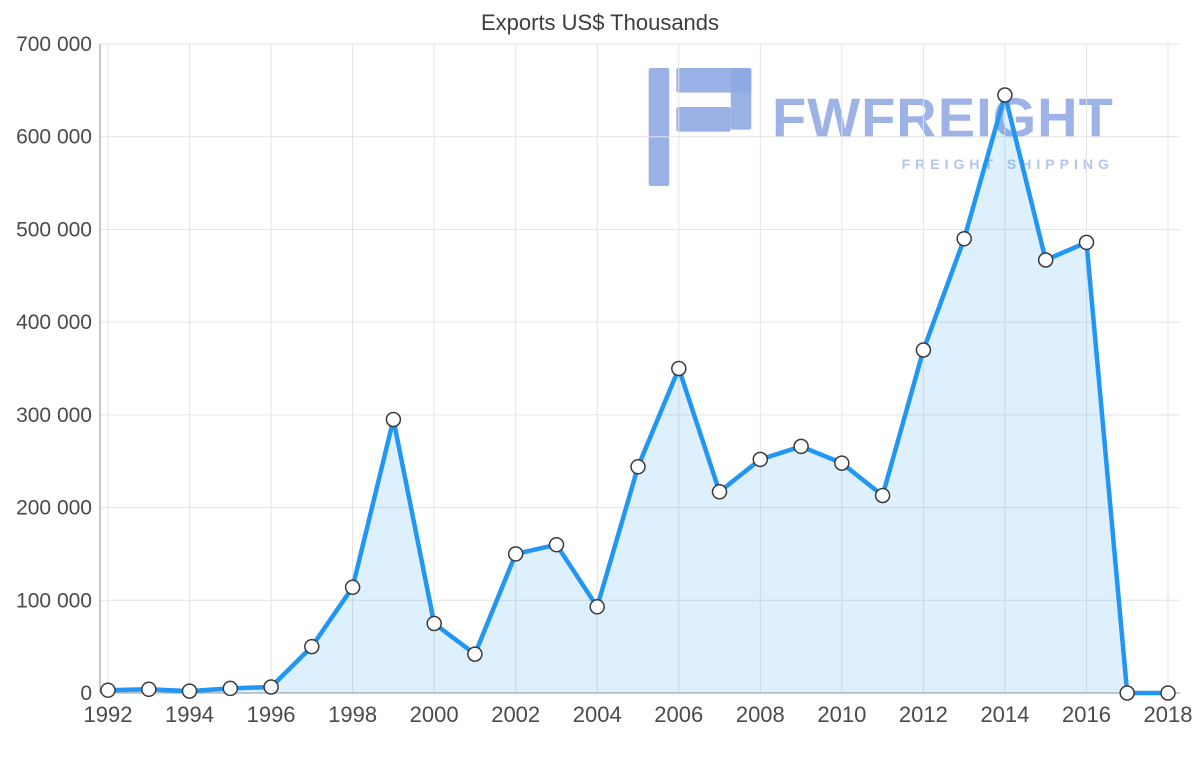  Describe the element at coordinates (760, 714) in the screenshot. I see `x-tick-label: 2008` at that location.